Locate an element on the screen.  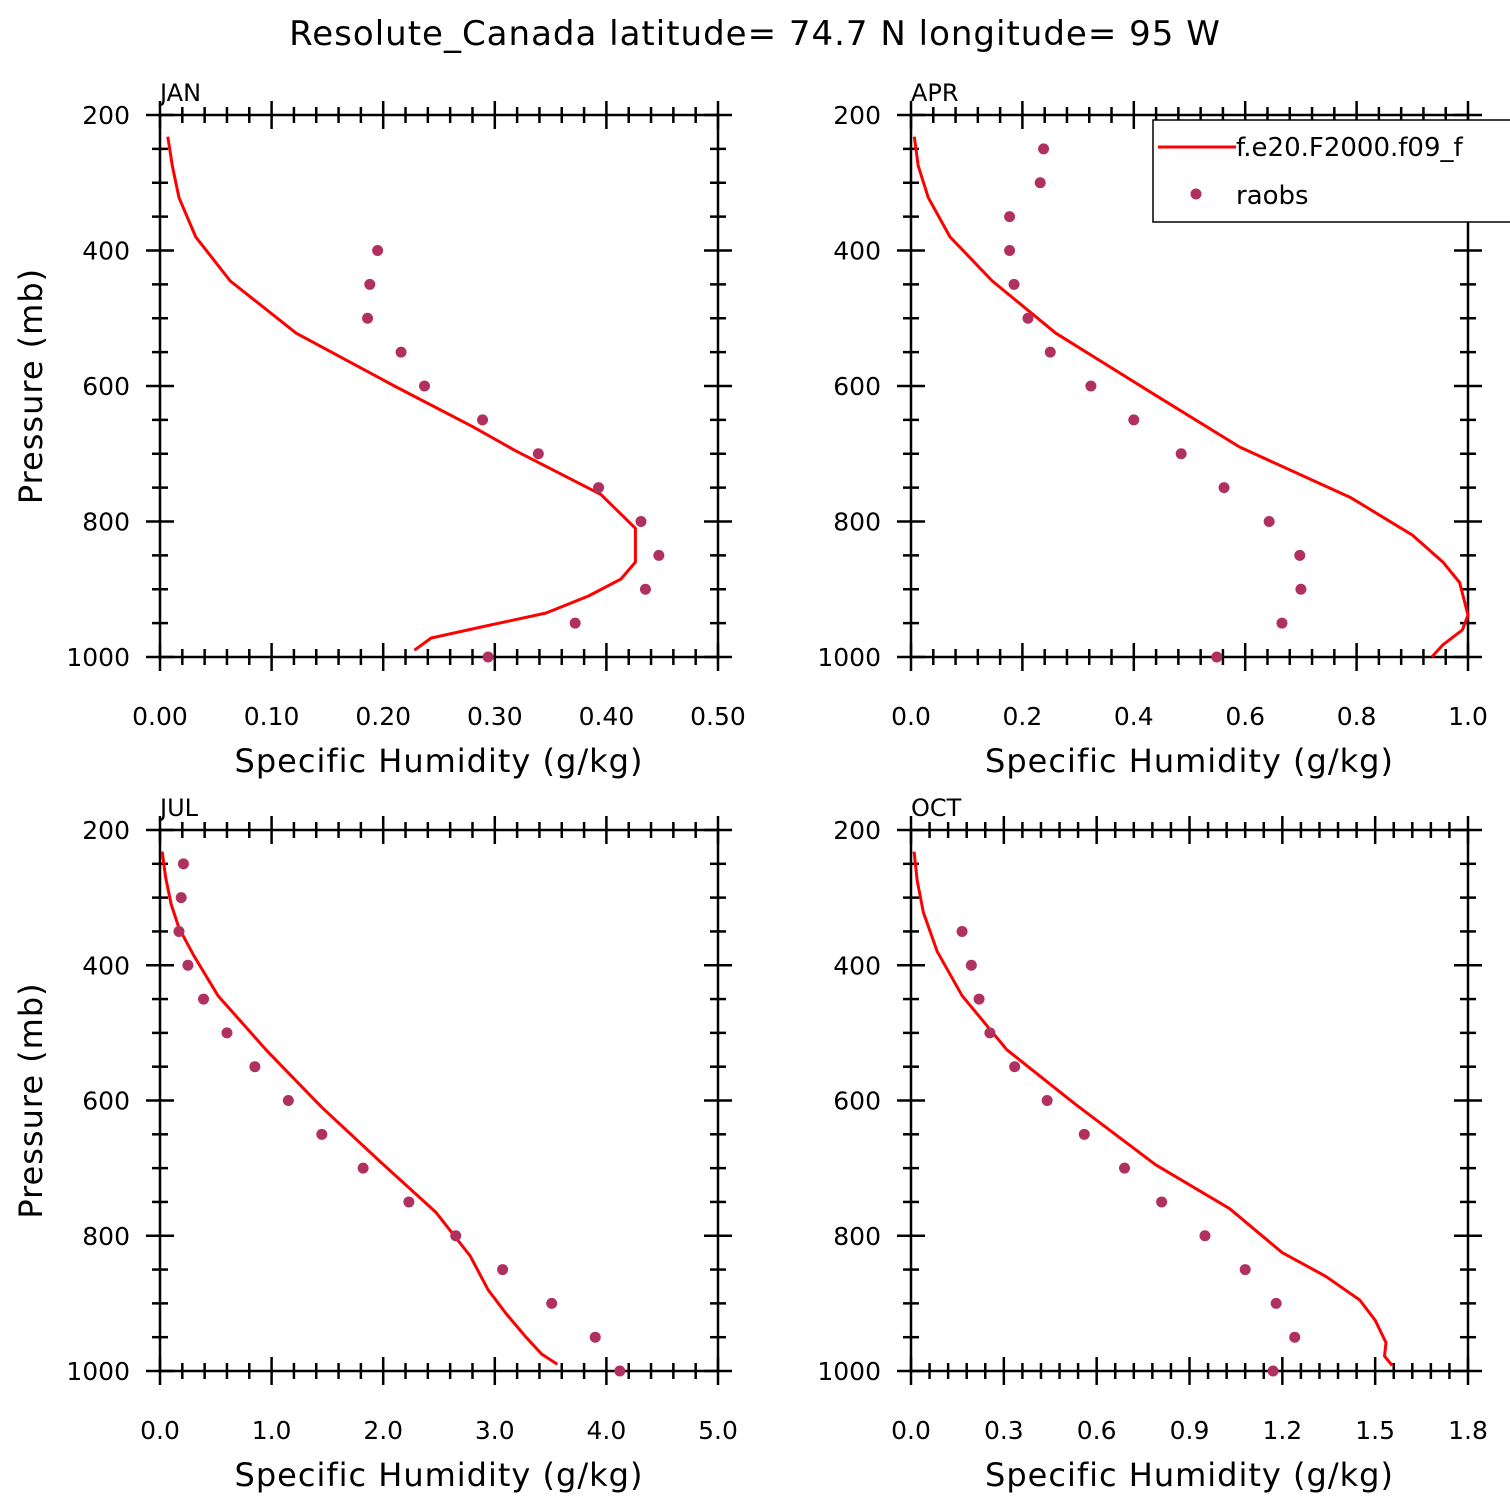
x-tick-label: 5.0 is located at coordinates (718, 1430).